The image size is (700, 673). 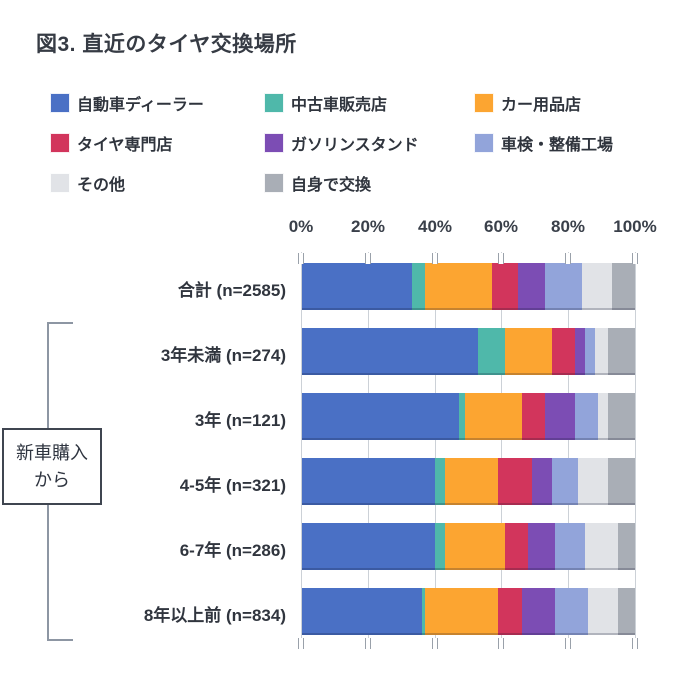 What do you see at coordinates (214, 615) in the screenshot?
I see `category-label: 8年以上前 (n=834)` at bounding box center [214, 615].